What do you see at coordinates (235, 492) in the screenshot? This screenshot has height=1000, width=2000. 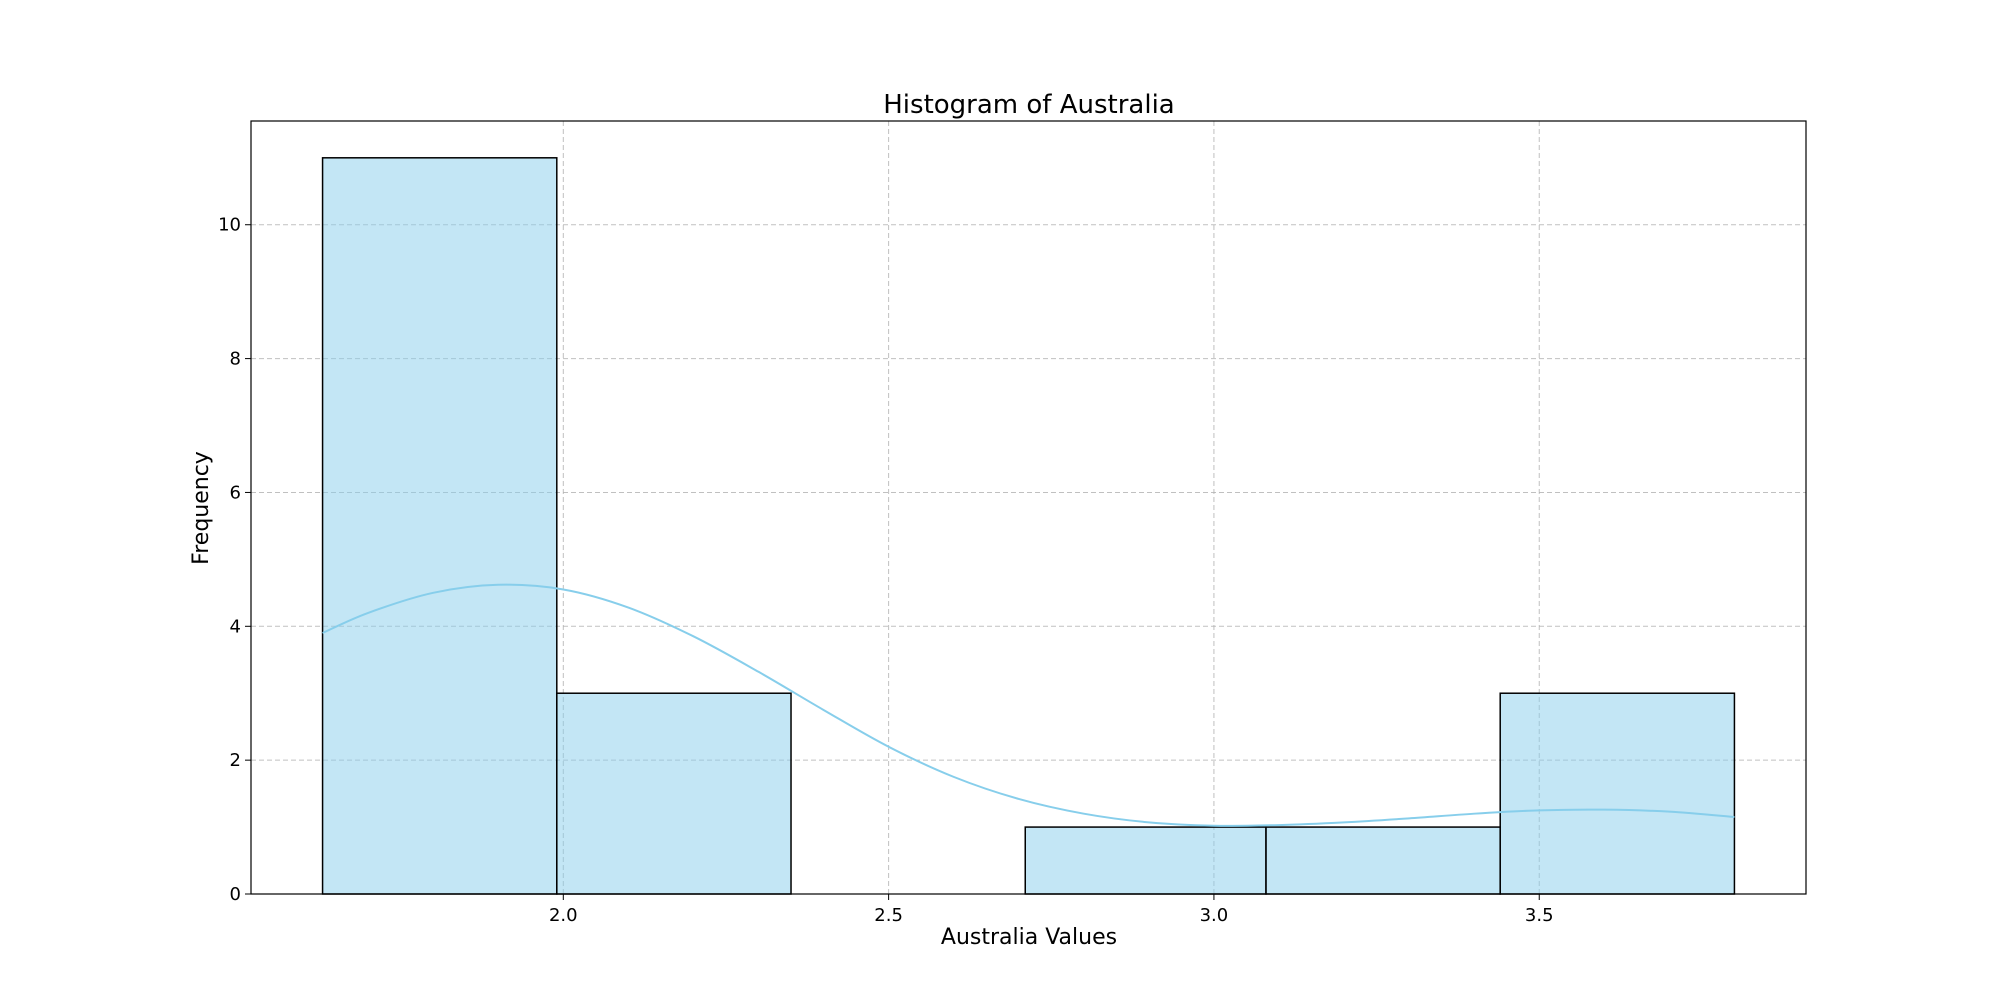 I see `y-tick-label: 6` at bounding box center [235, 492].